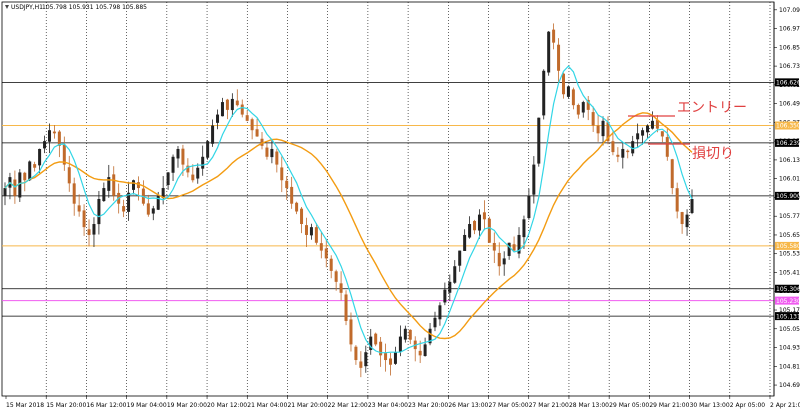 The height and width of the screenshot is (411, 800). I want to click on x-tick-label: 19 Mar 04:00, so click(147, 405).